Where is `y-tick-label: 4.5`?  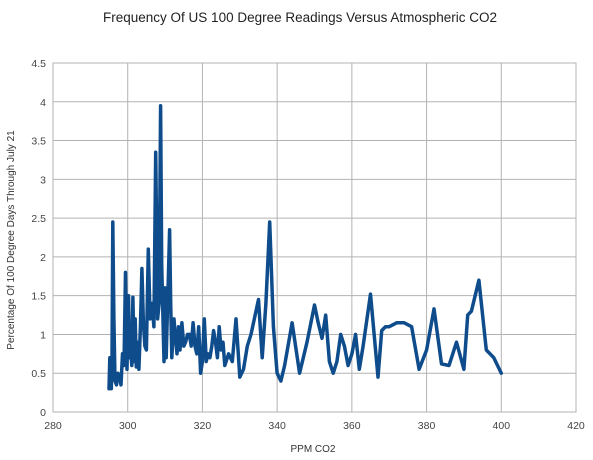
y-tick-label: 4.5 is located at coordinates (38, 64).